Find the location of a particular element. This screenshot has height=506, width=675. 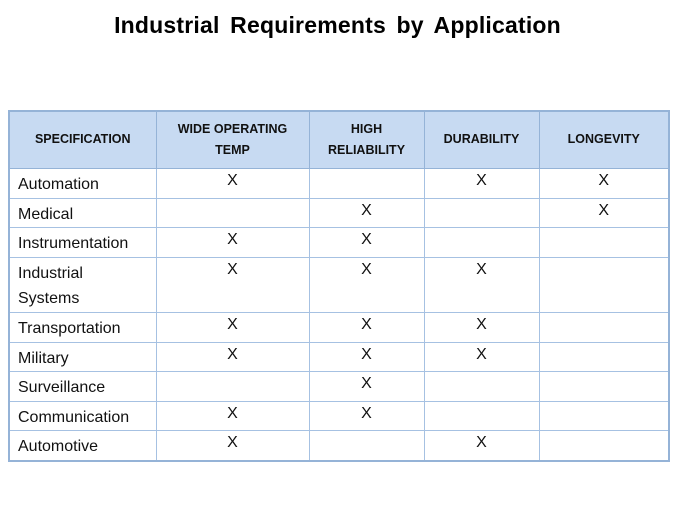

column-header-wide-operating-temp: WIDE OPERATING TEMP is located at coordinates (232, 139).